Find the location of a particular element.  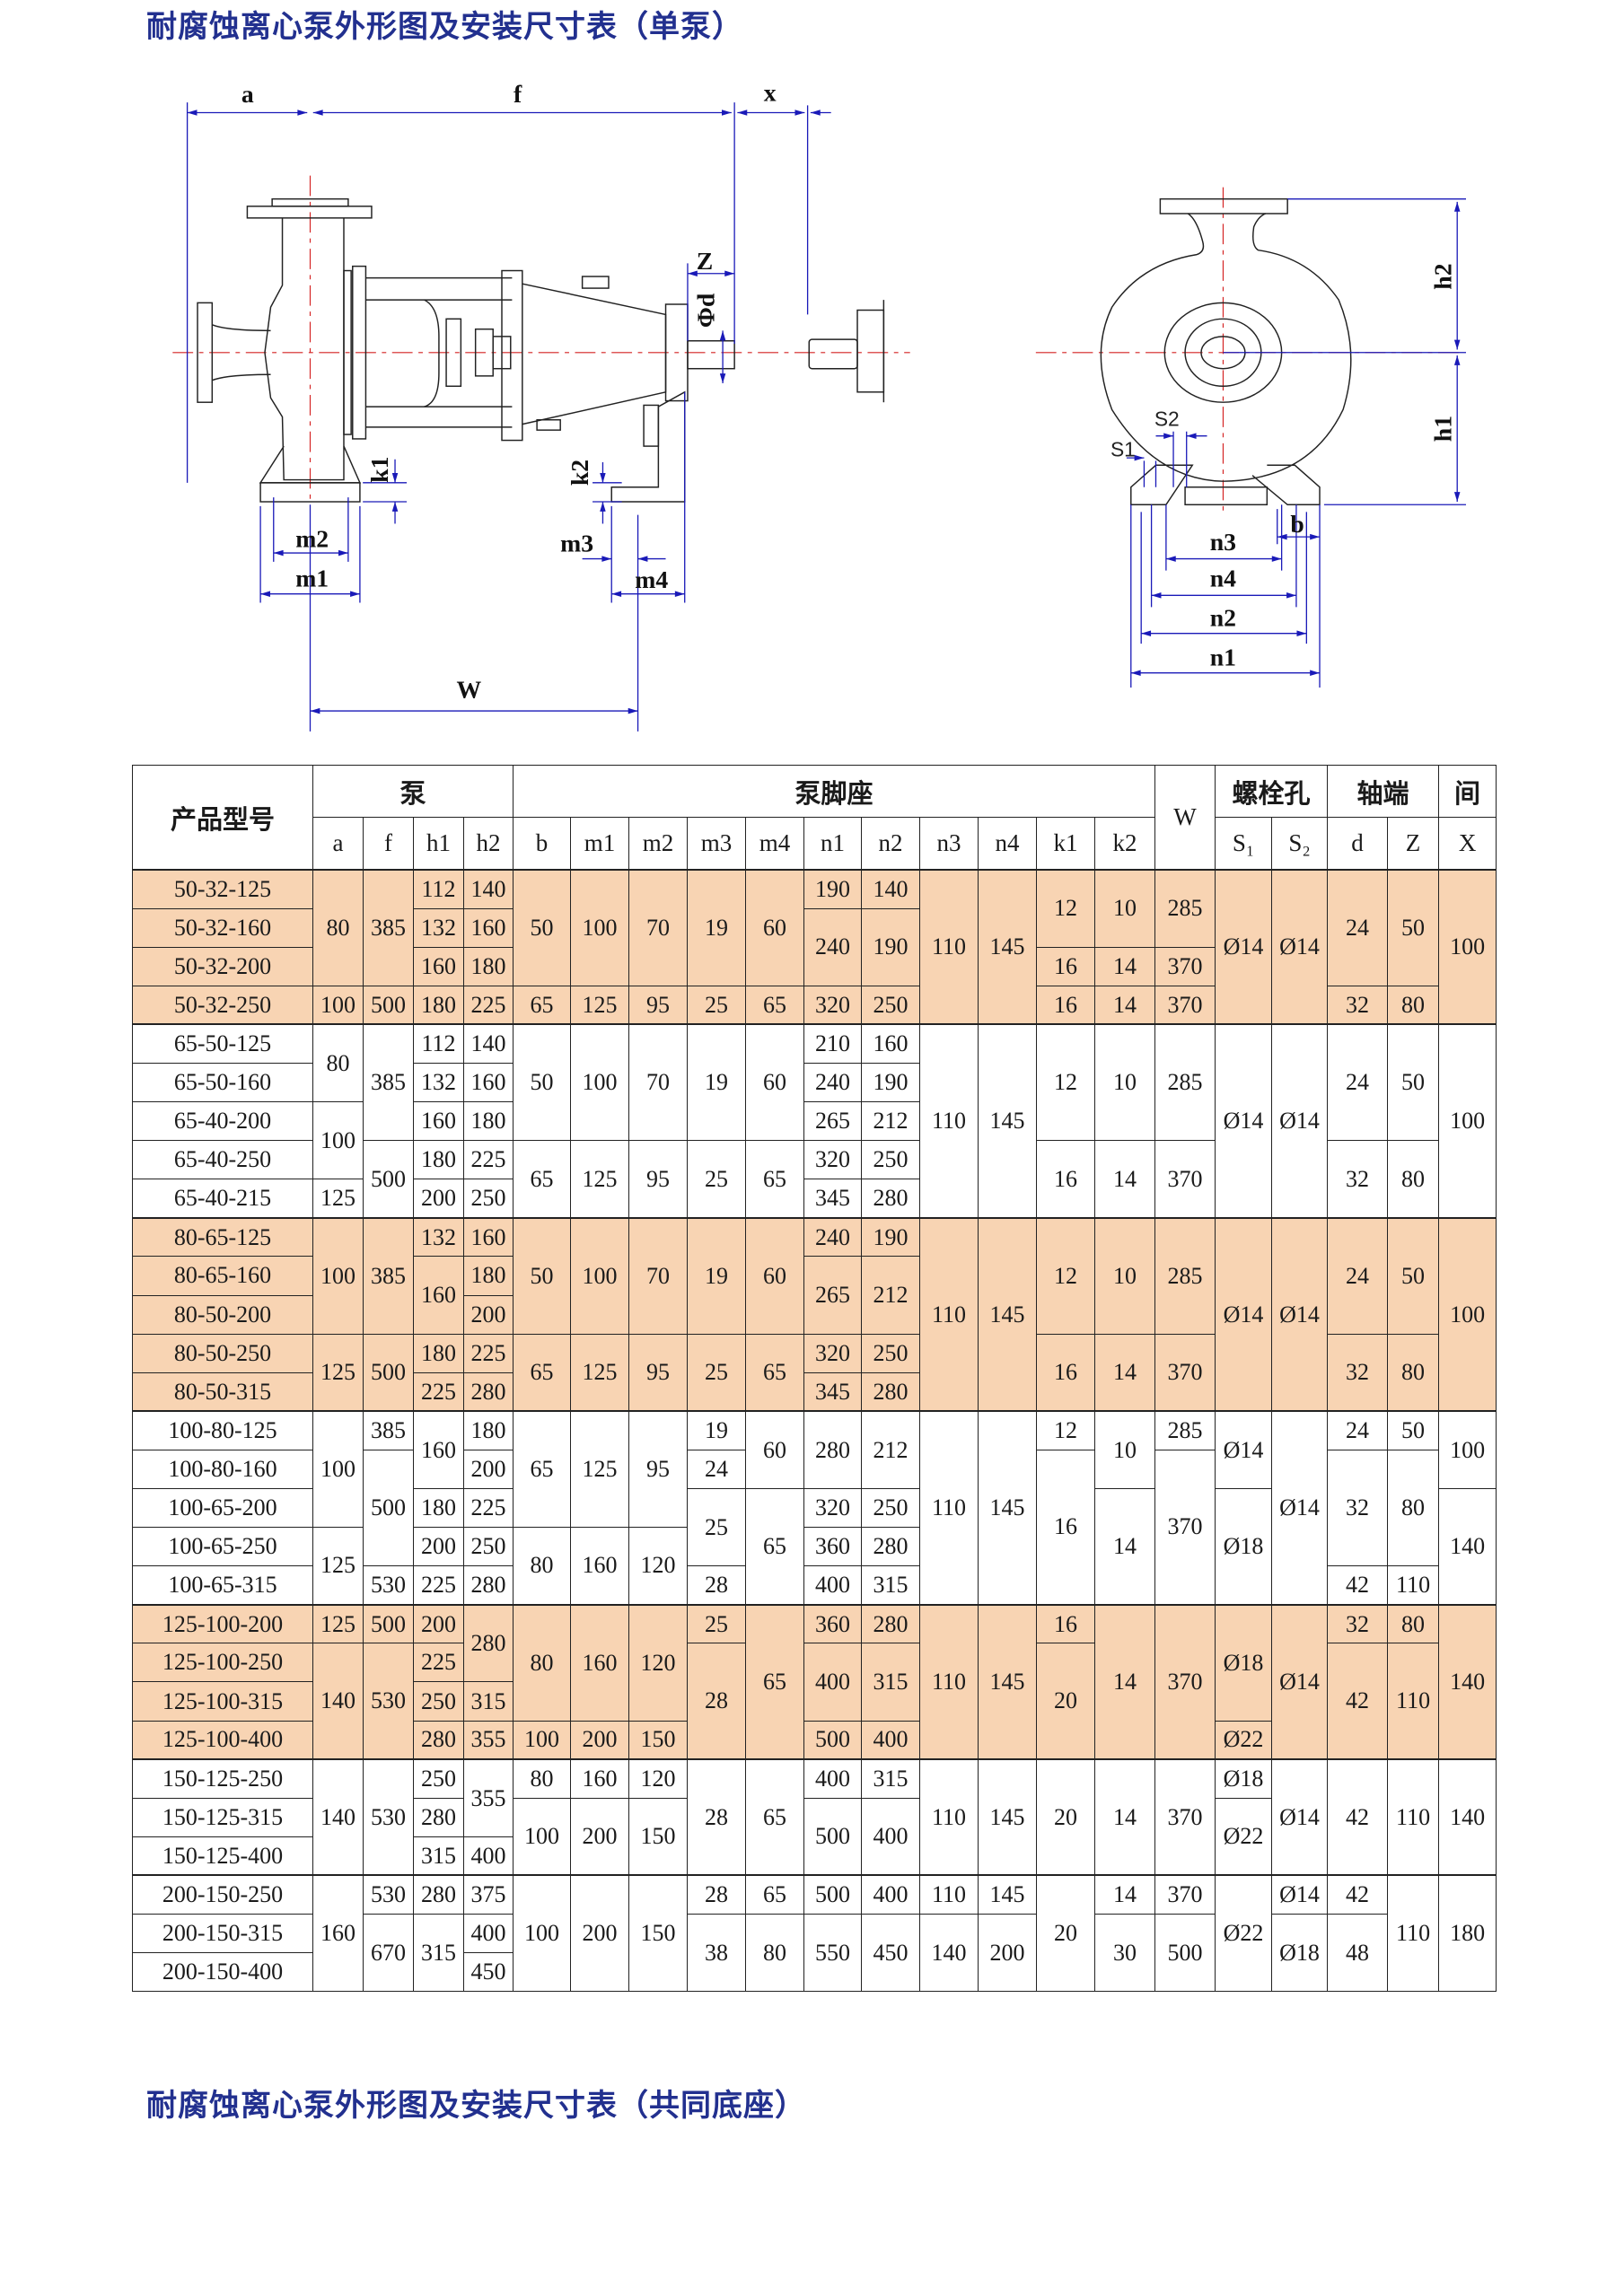

table-row: 65-50-160 132 160 240 190 is located at coordinates (814, 1082).